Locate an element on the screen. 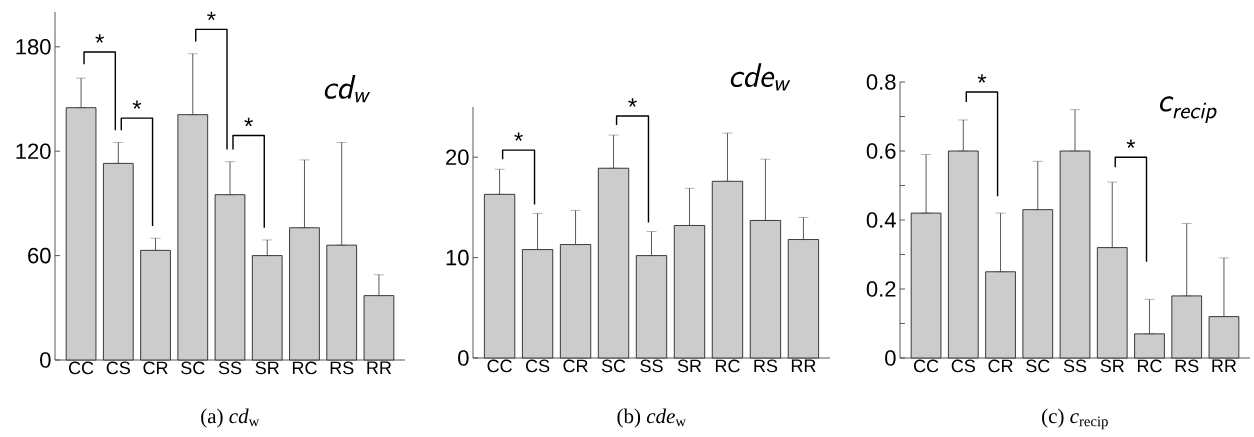  y-tick-label: 0.2 is located at coordinates (881, 289).